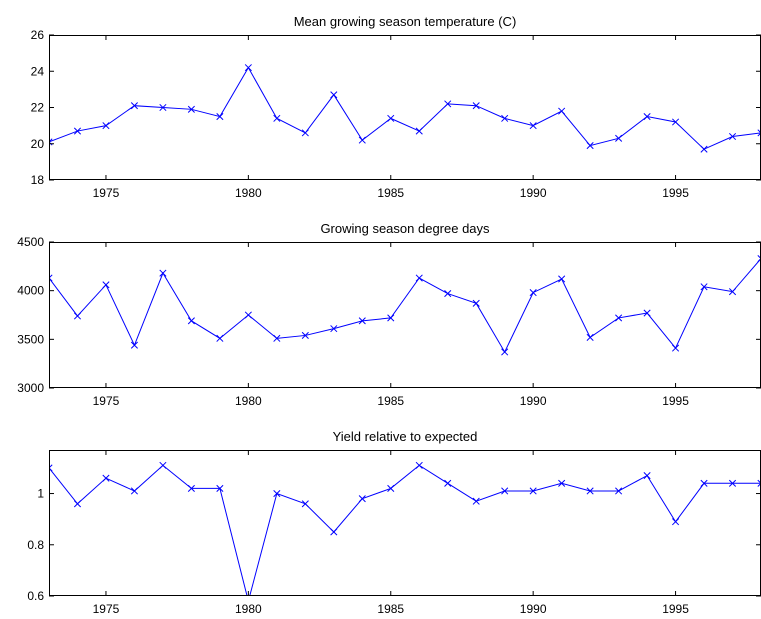 The height and width of the screenshot is (619, 761). Describe the element at coordinates (405, 228) in the screenshot. I see `chart-title: Growing season degree days` at that location.